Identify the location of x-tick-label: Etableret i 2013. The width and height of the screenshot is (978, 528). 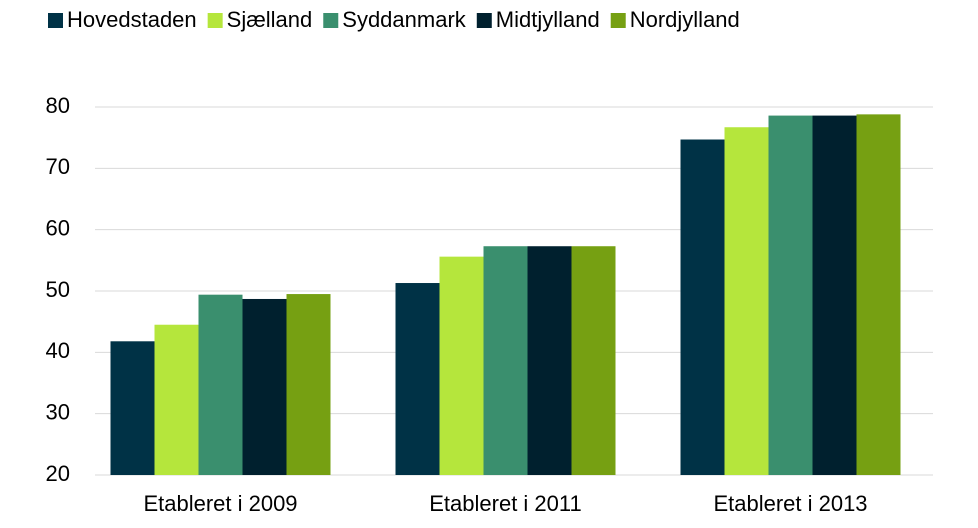
(790, 503).